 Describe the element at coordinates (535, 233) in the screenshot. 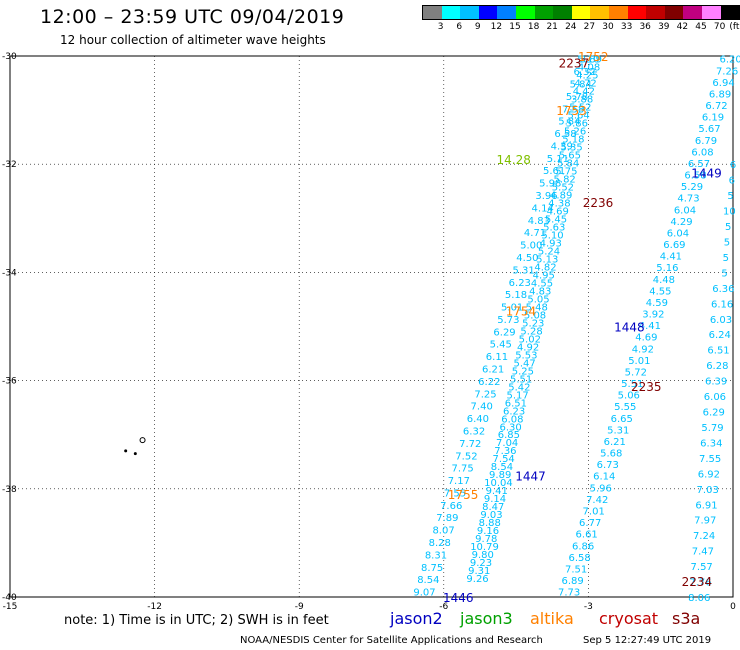

I see `swh-value: 4.71` at that location.